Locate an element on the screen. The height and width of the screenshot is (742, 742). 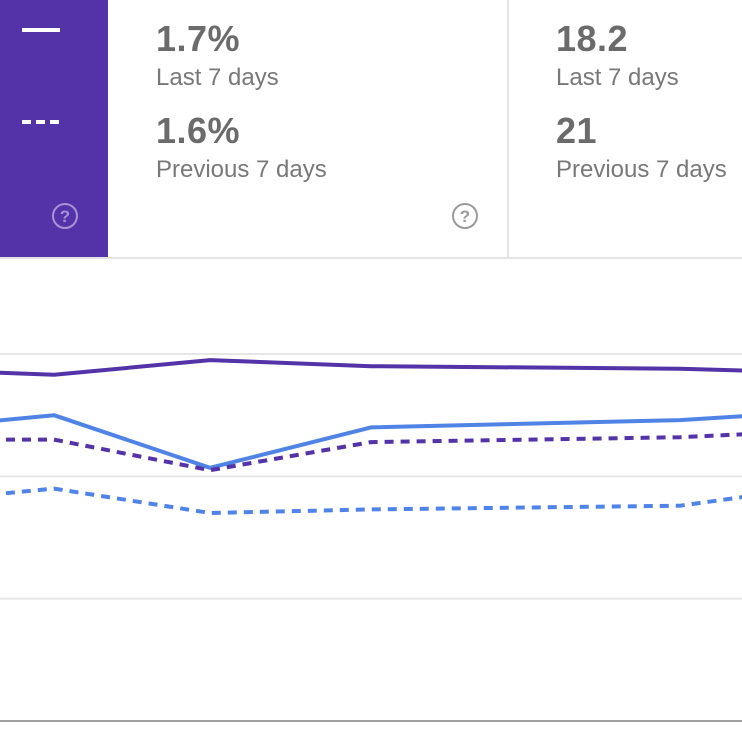
legend-card: ? is located at coordinates (54, 128).